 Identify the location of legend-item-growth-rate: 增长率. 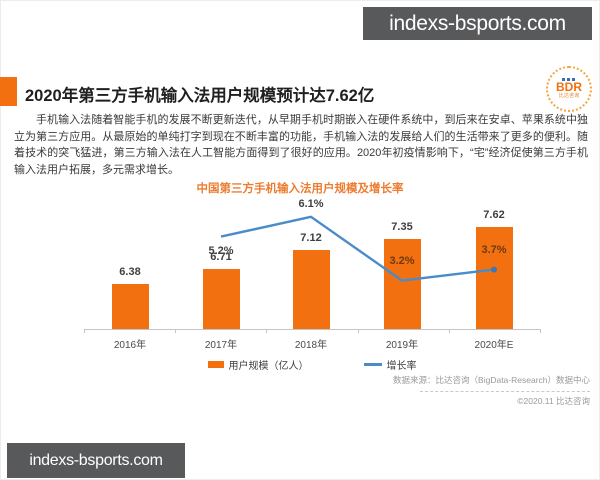
(390, 364).